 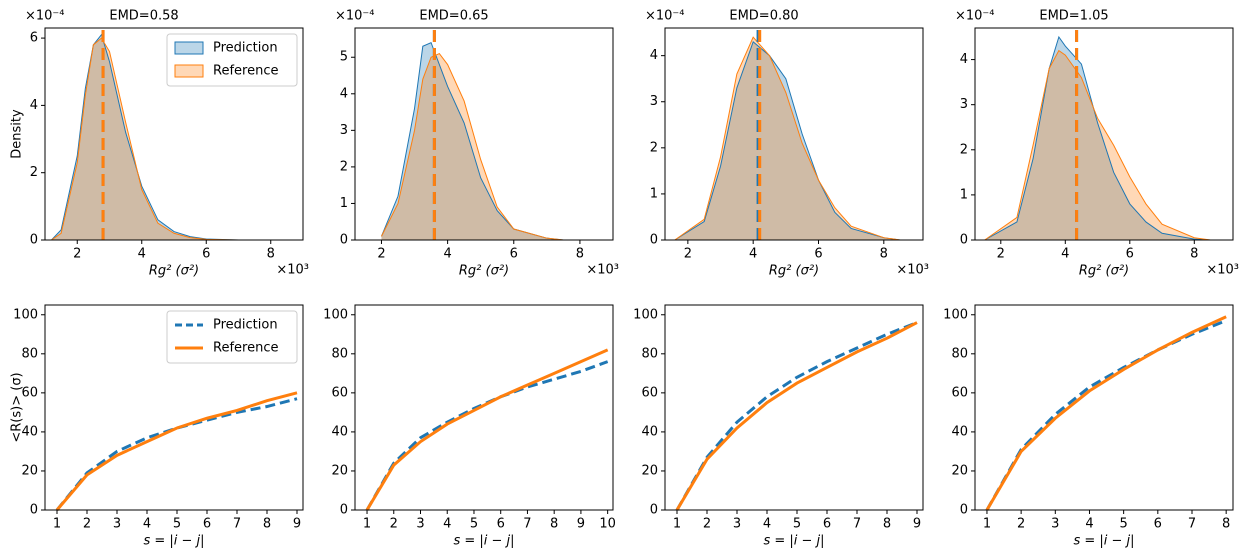 What do you see at coordinates (1073, 16) in the screenshot?
I see `chart-title: EMD=1.05` at bounding box center [1073, 16].